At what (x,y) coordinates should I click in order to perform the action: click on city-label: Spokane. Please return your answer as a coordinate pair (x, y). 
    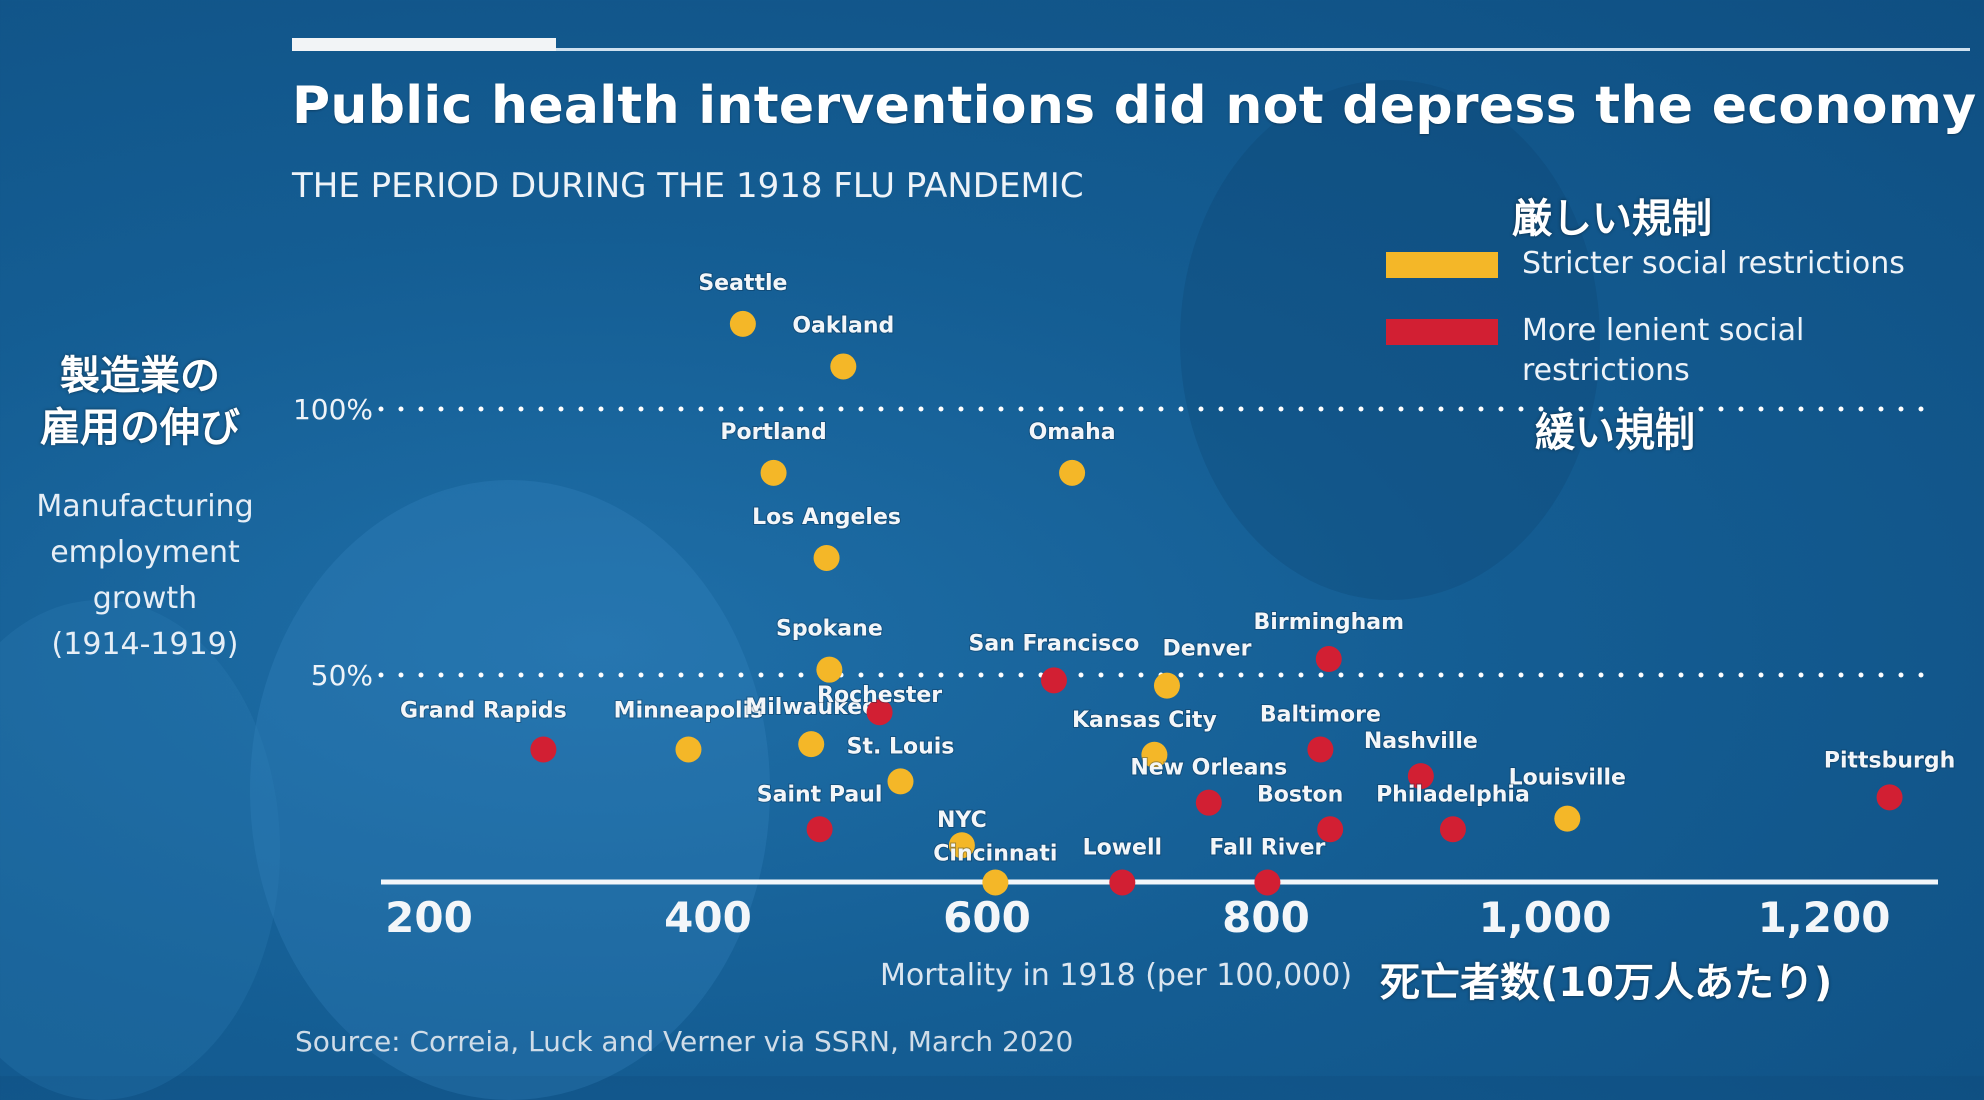
    Looking at the image, I should click on (829, 629).